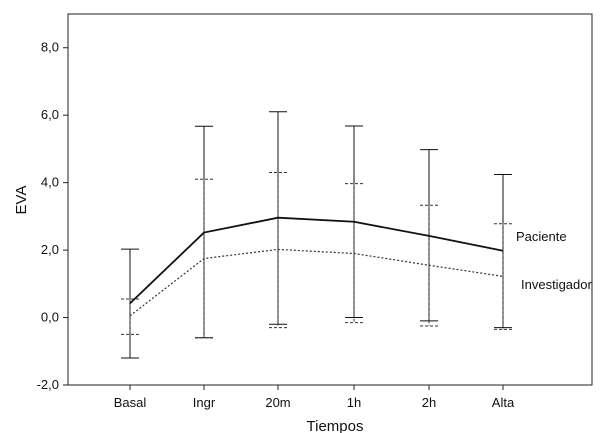 The image size is (603, 433). Describe the element at coordinates (50, 47) in the screenshot. I see `y-tick-label: 8,0` at that location.